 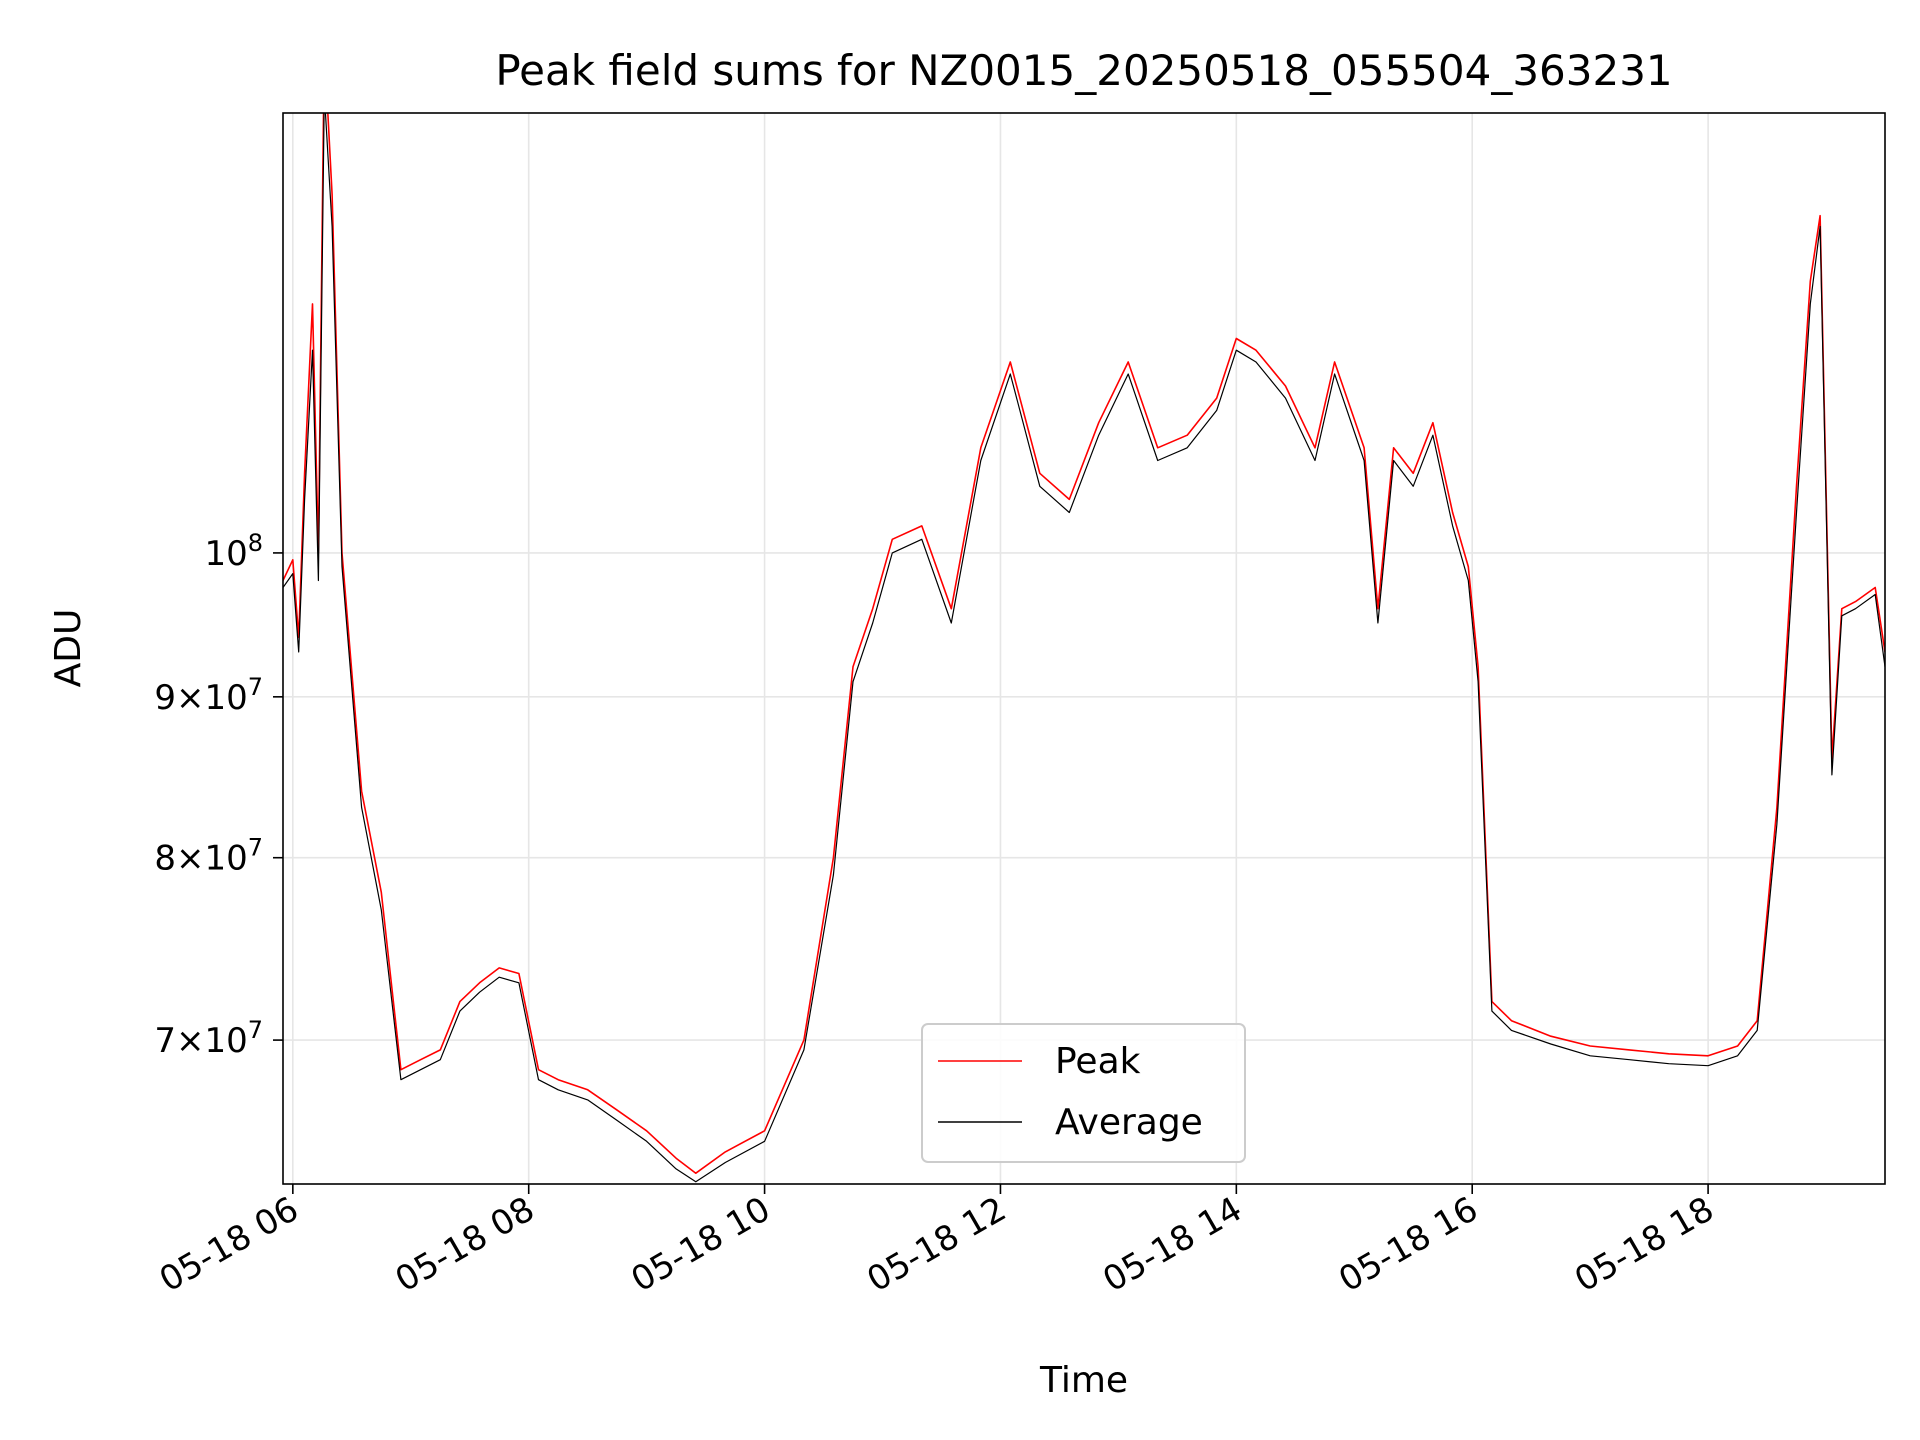 I want to click on y-tick-label: 9×107, so click(x=208, y=695).